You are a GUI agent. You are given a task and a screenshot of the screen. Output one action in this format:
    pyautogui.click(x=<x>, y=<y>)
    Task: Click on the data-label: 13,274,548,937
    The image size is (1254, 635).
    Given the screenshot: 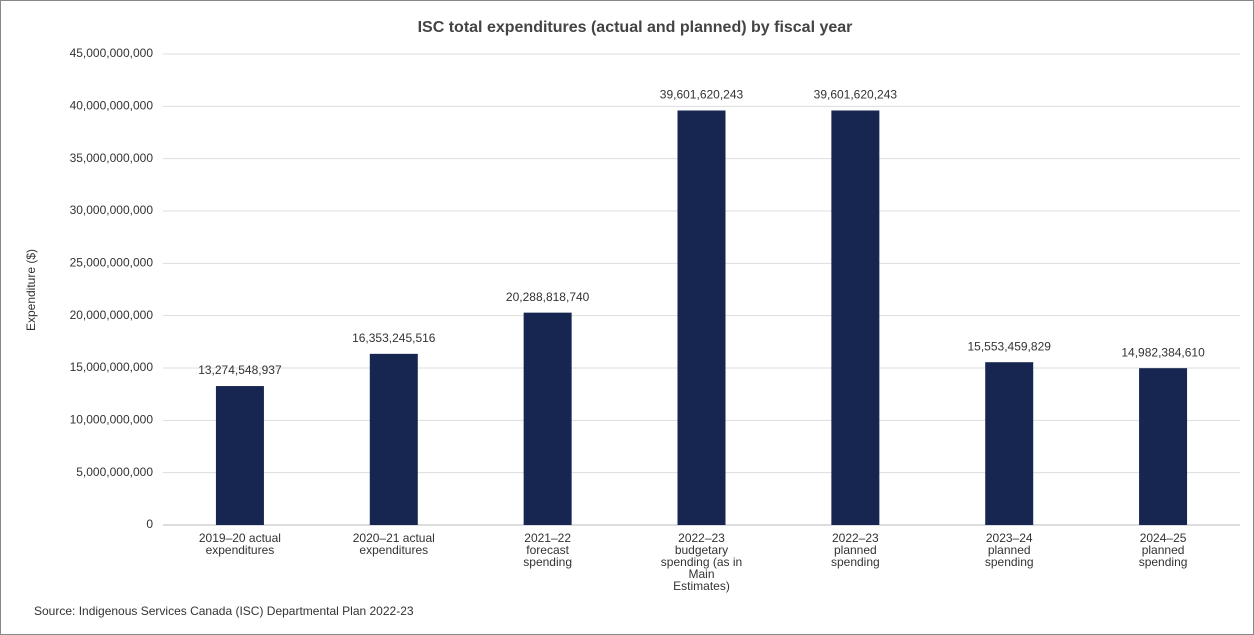 What is the action you would take?
    pyautogui.click(x=240, y=370)
    